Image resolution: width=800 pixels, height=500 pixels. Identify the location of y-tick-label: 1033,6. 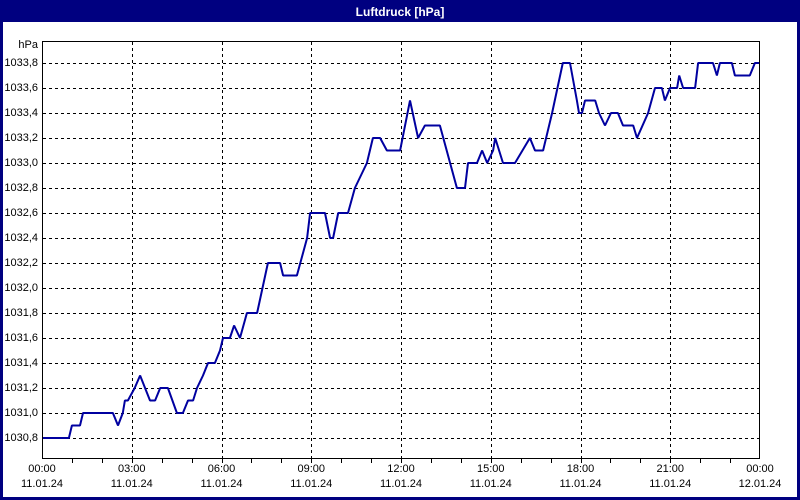
(21, 88).